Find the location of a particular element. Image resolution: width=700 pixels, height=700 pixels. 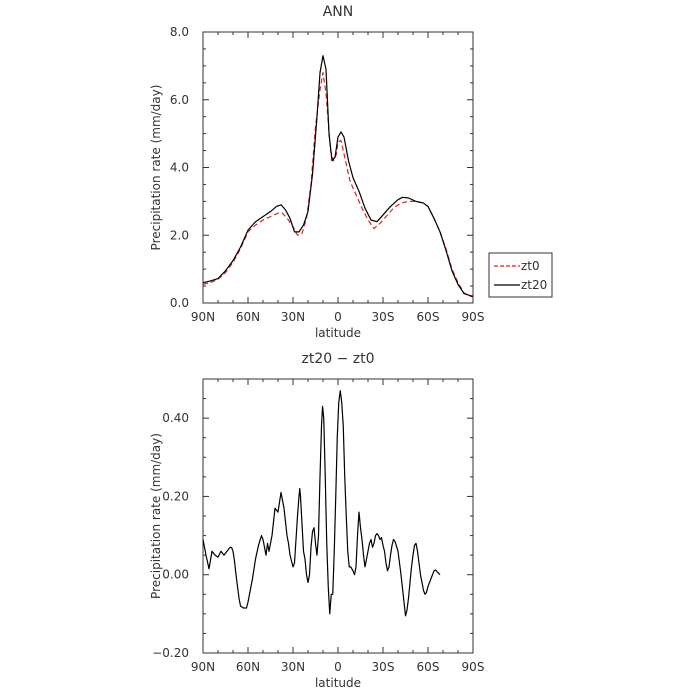

chart-title: zt20 − zt0 is located at coordinates (337, 359).